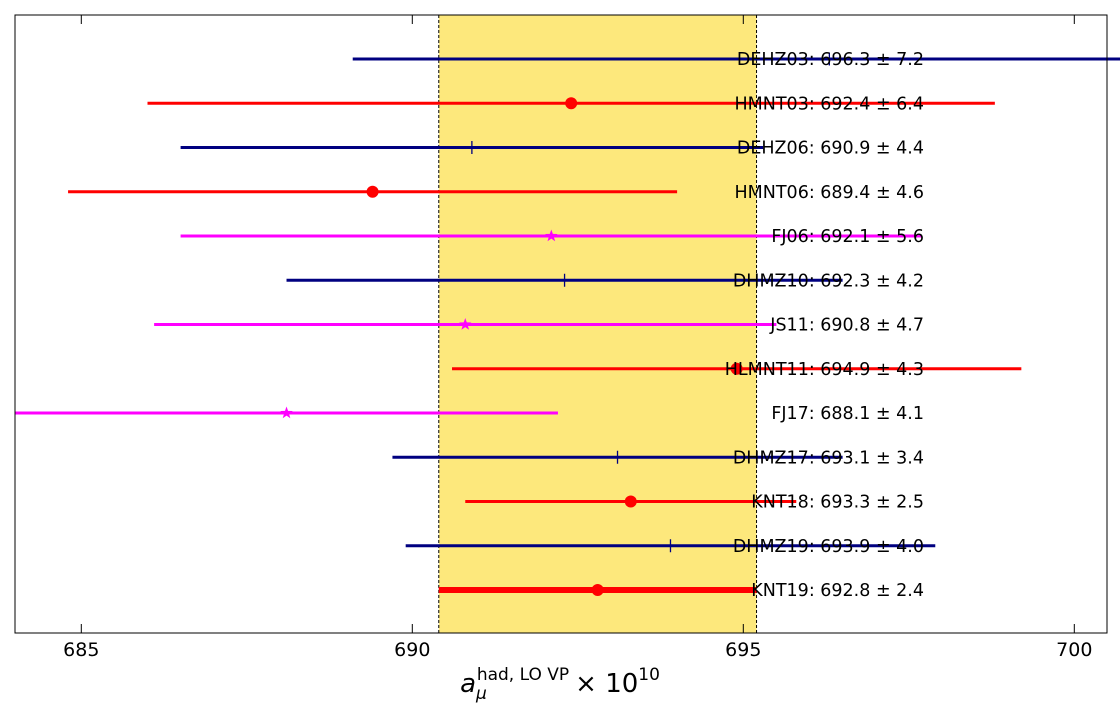 The image size is (1120, 720). Describe the element at coordinates (736, 368) in the screenshot. I see `point-hlmnt11` at that location.